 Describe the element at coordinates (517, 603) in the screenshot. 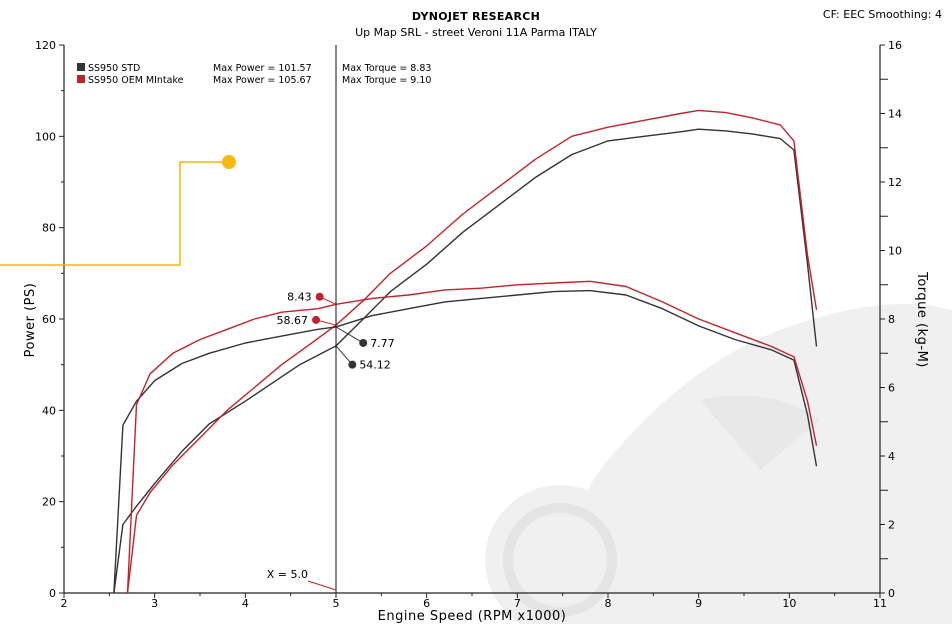

I see `x-tick-label: 7` at that location.